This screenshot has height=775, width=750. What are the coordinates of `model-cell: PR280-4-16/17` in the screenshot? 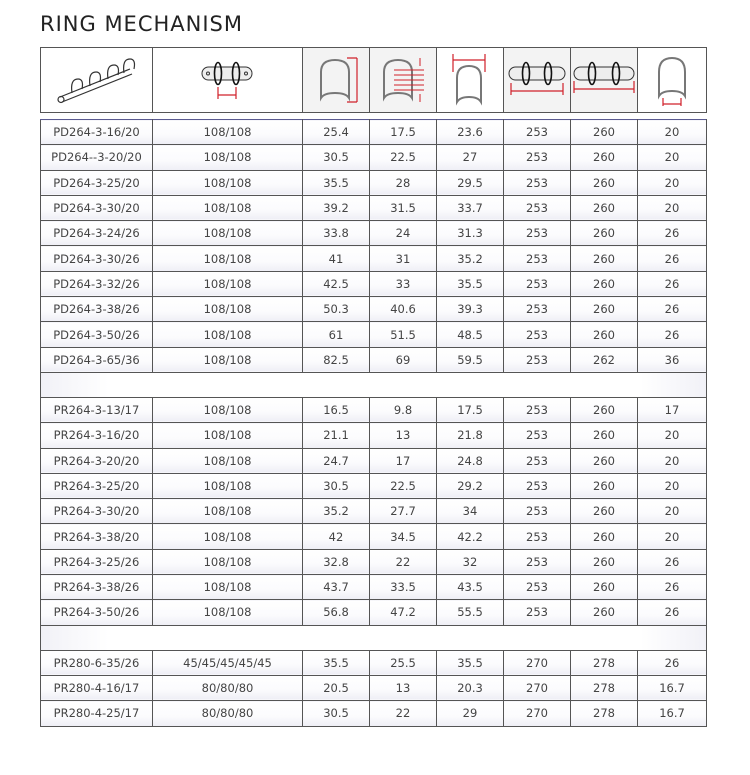 It's located at (96, 688).